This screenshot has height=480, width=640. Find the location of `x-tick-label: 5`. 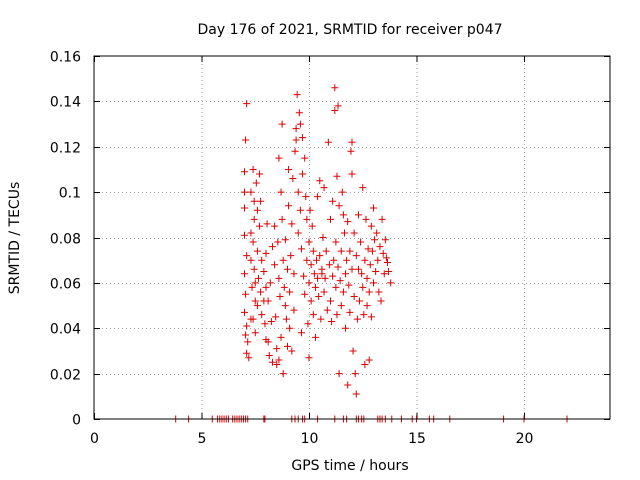

x-tick-label: 5 is located at coordinates (202, 439).